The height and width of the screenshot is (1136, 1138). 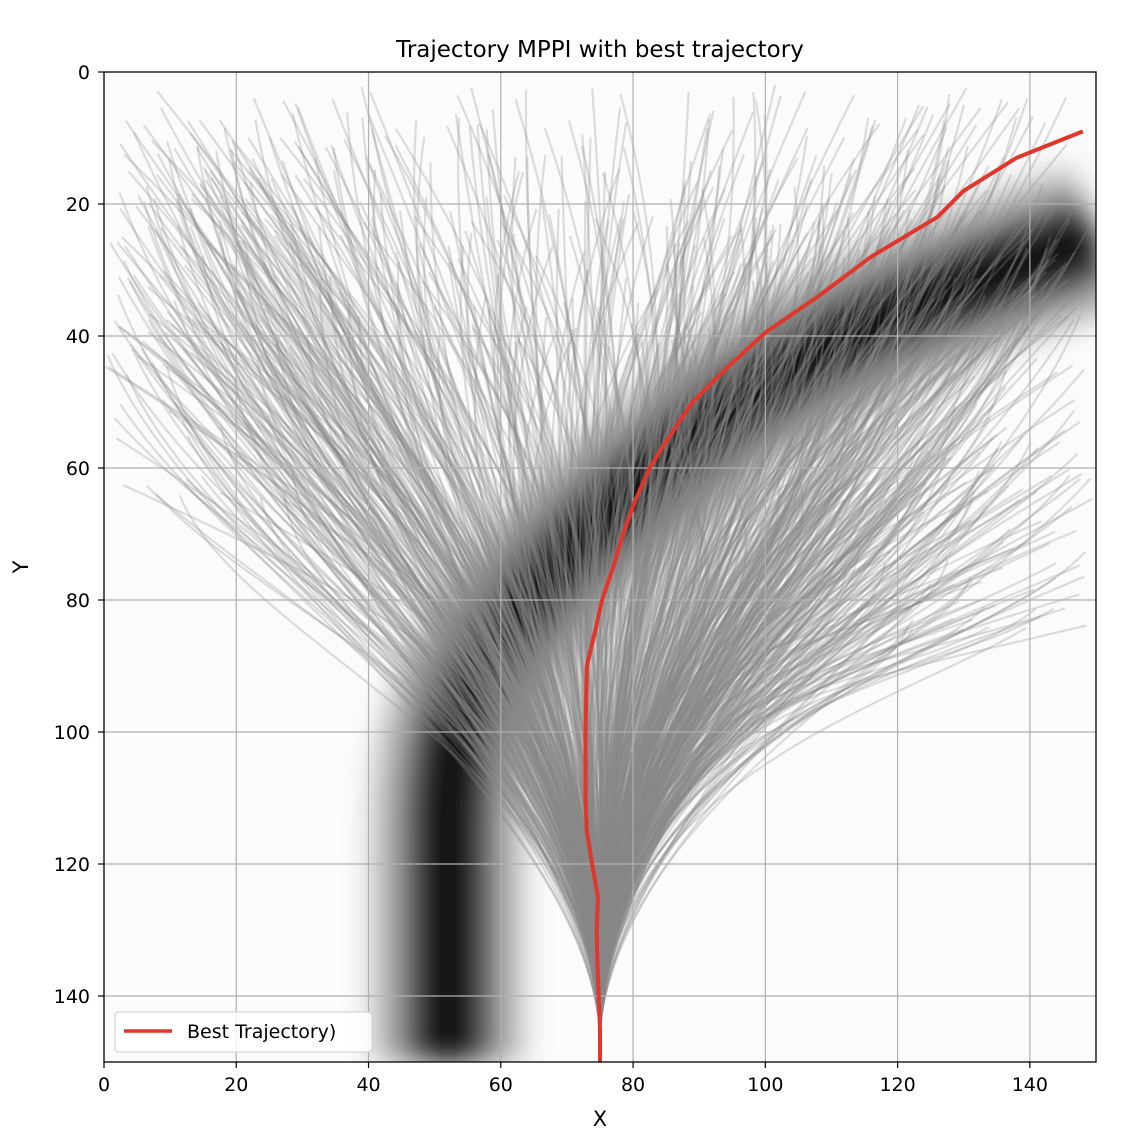 I want to click on chart-title: Trajectory MPPI with best trajectory, so click(x=599, y=50).